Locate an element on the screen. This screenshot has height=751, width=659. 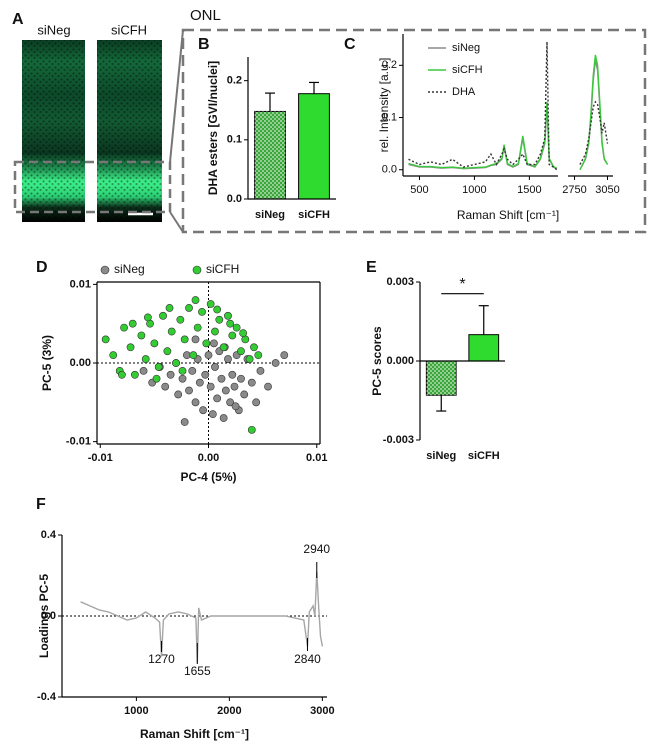
x-axis-label: PC-4 (5%) is located at coordinates (208, 477).